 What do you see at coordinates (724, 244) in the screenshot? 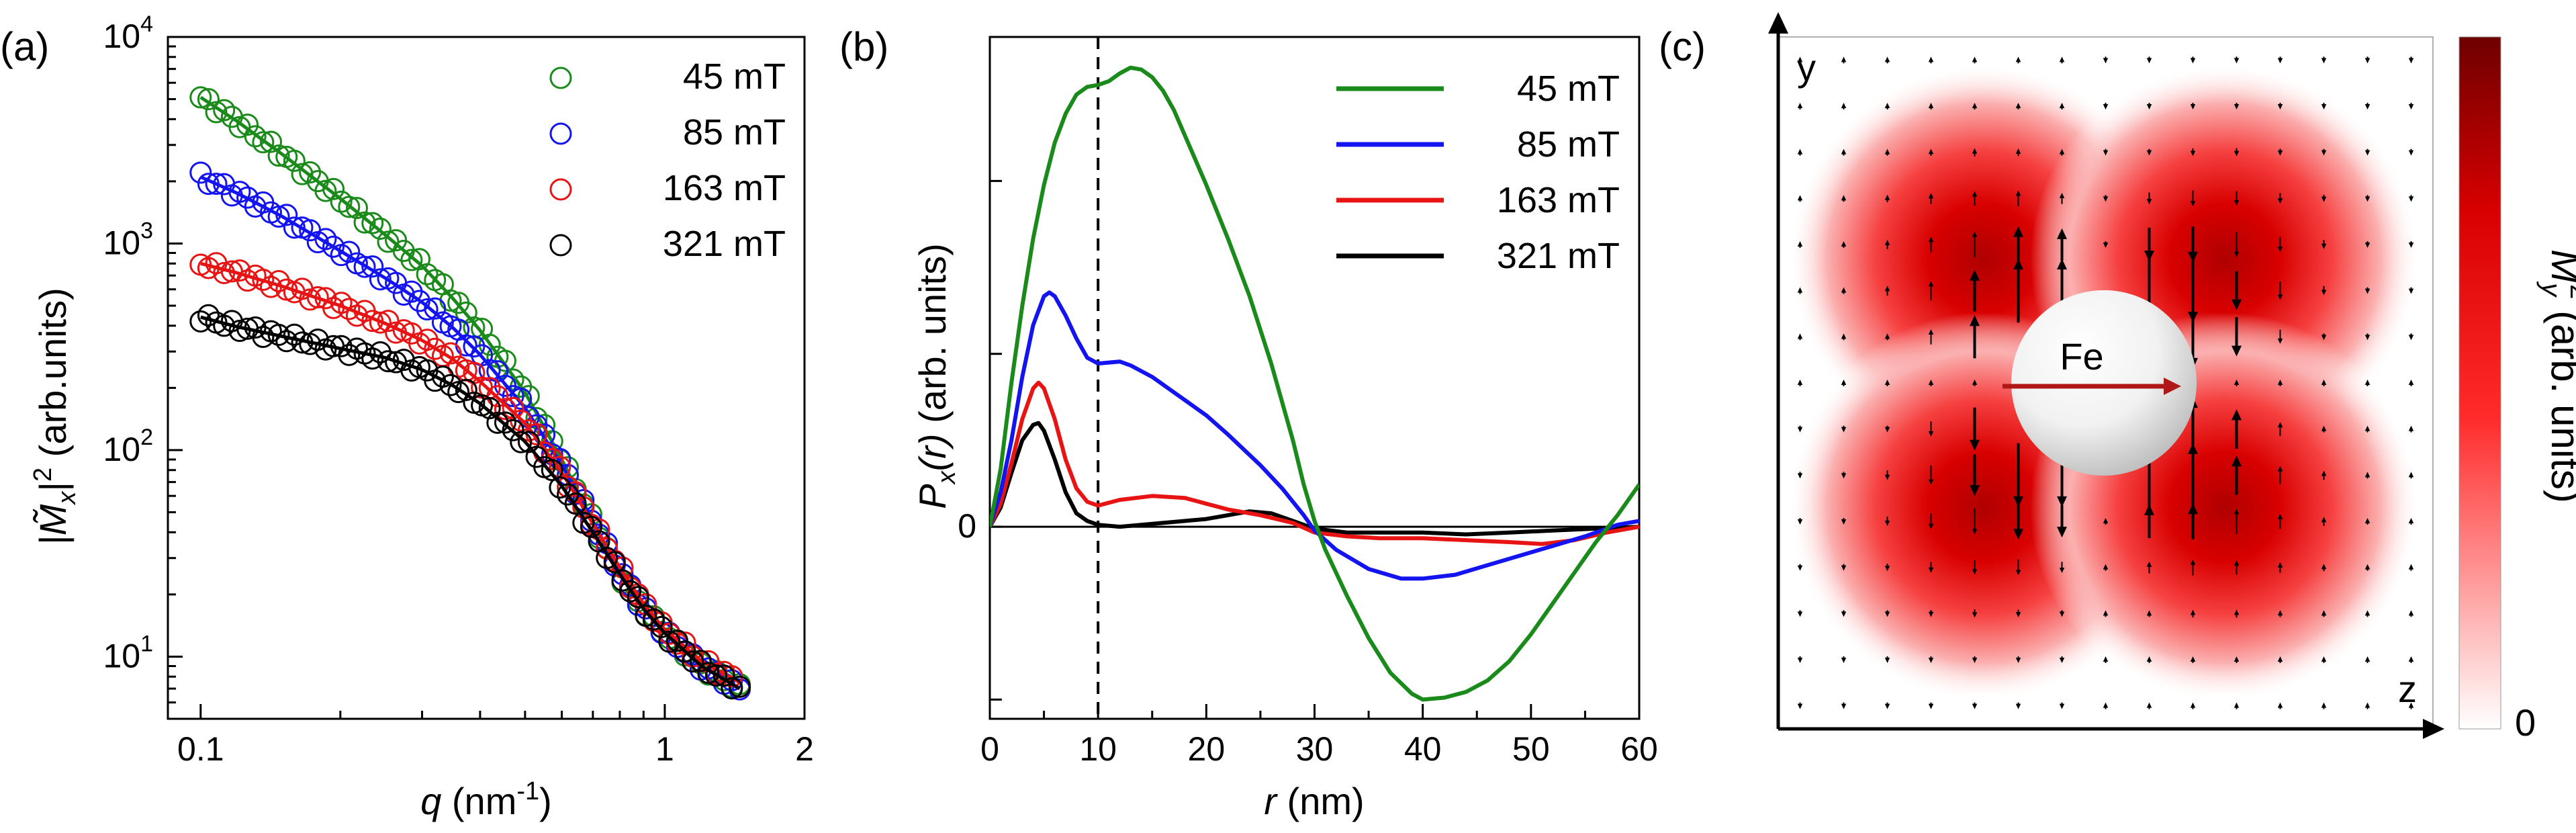
I see `a-legend-label: 321 mT` at bounding box center [724, 244].